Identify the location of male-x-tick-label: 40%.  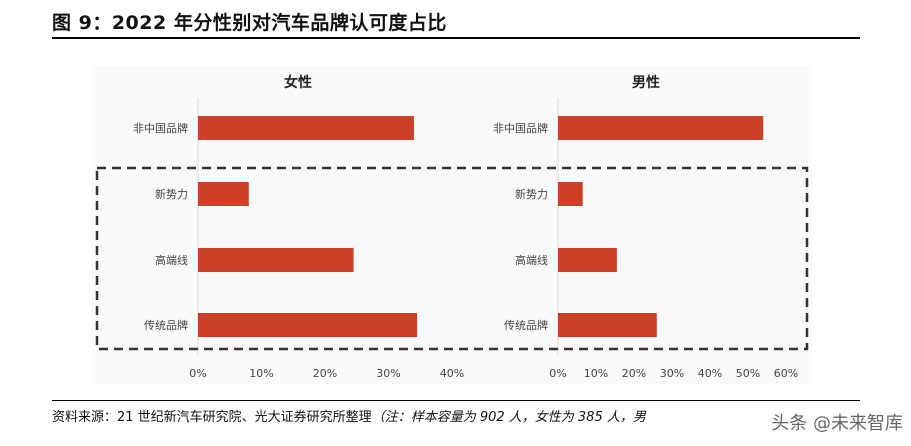
(710, 373).